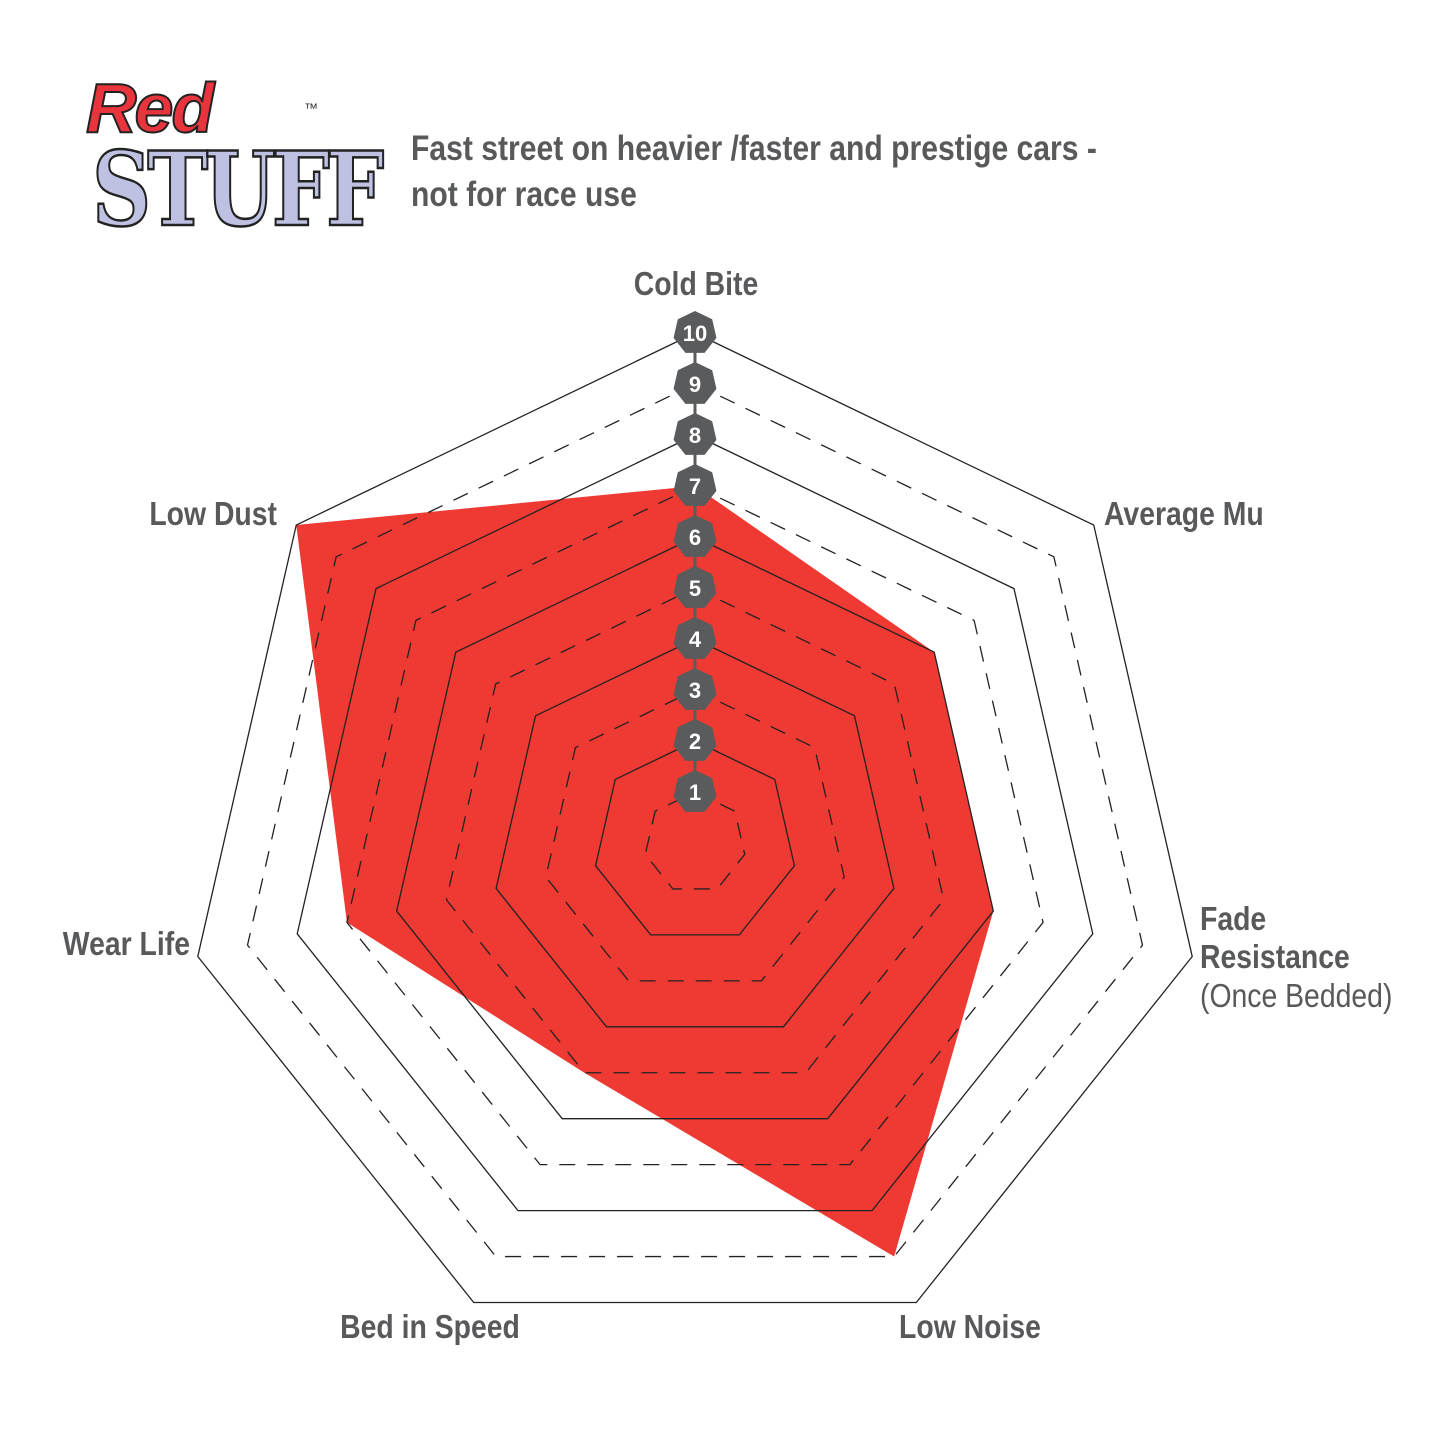  I want to click on scale-label-9: 9, so click(695, 384).